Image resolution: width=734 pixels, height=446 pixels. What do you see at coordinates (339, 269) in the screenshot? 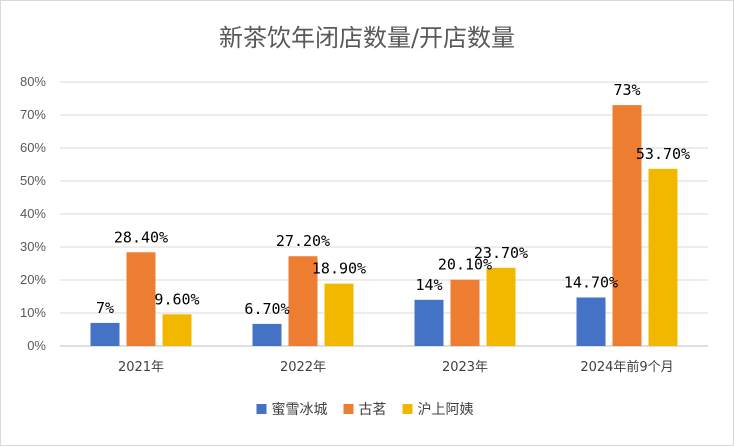
I see `data-label: 18.90%` at bounding box center [339, 269].